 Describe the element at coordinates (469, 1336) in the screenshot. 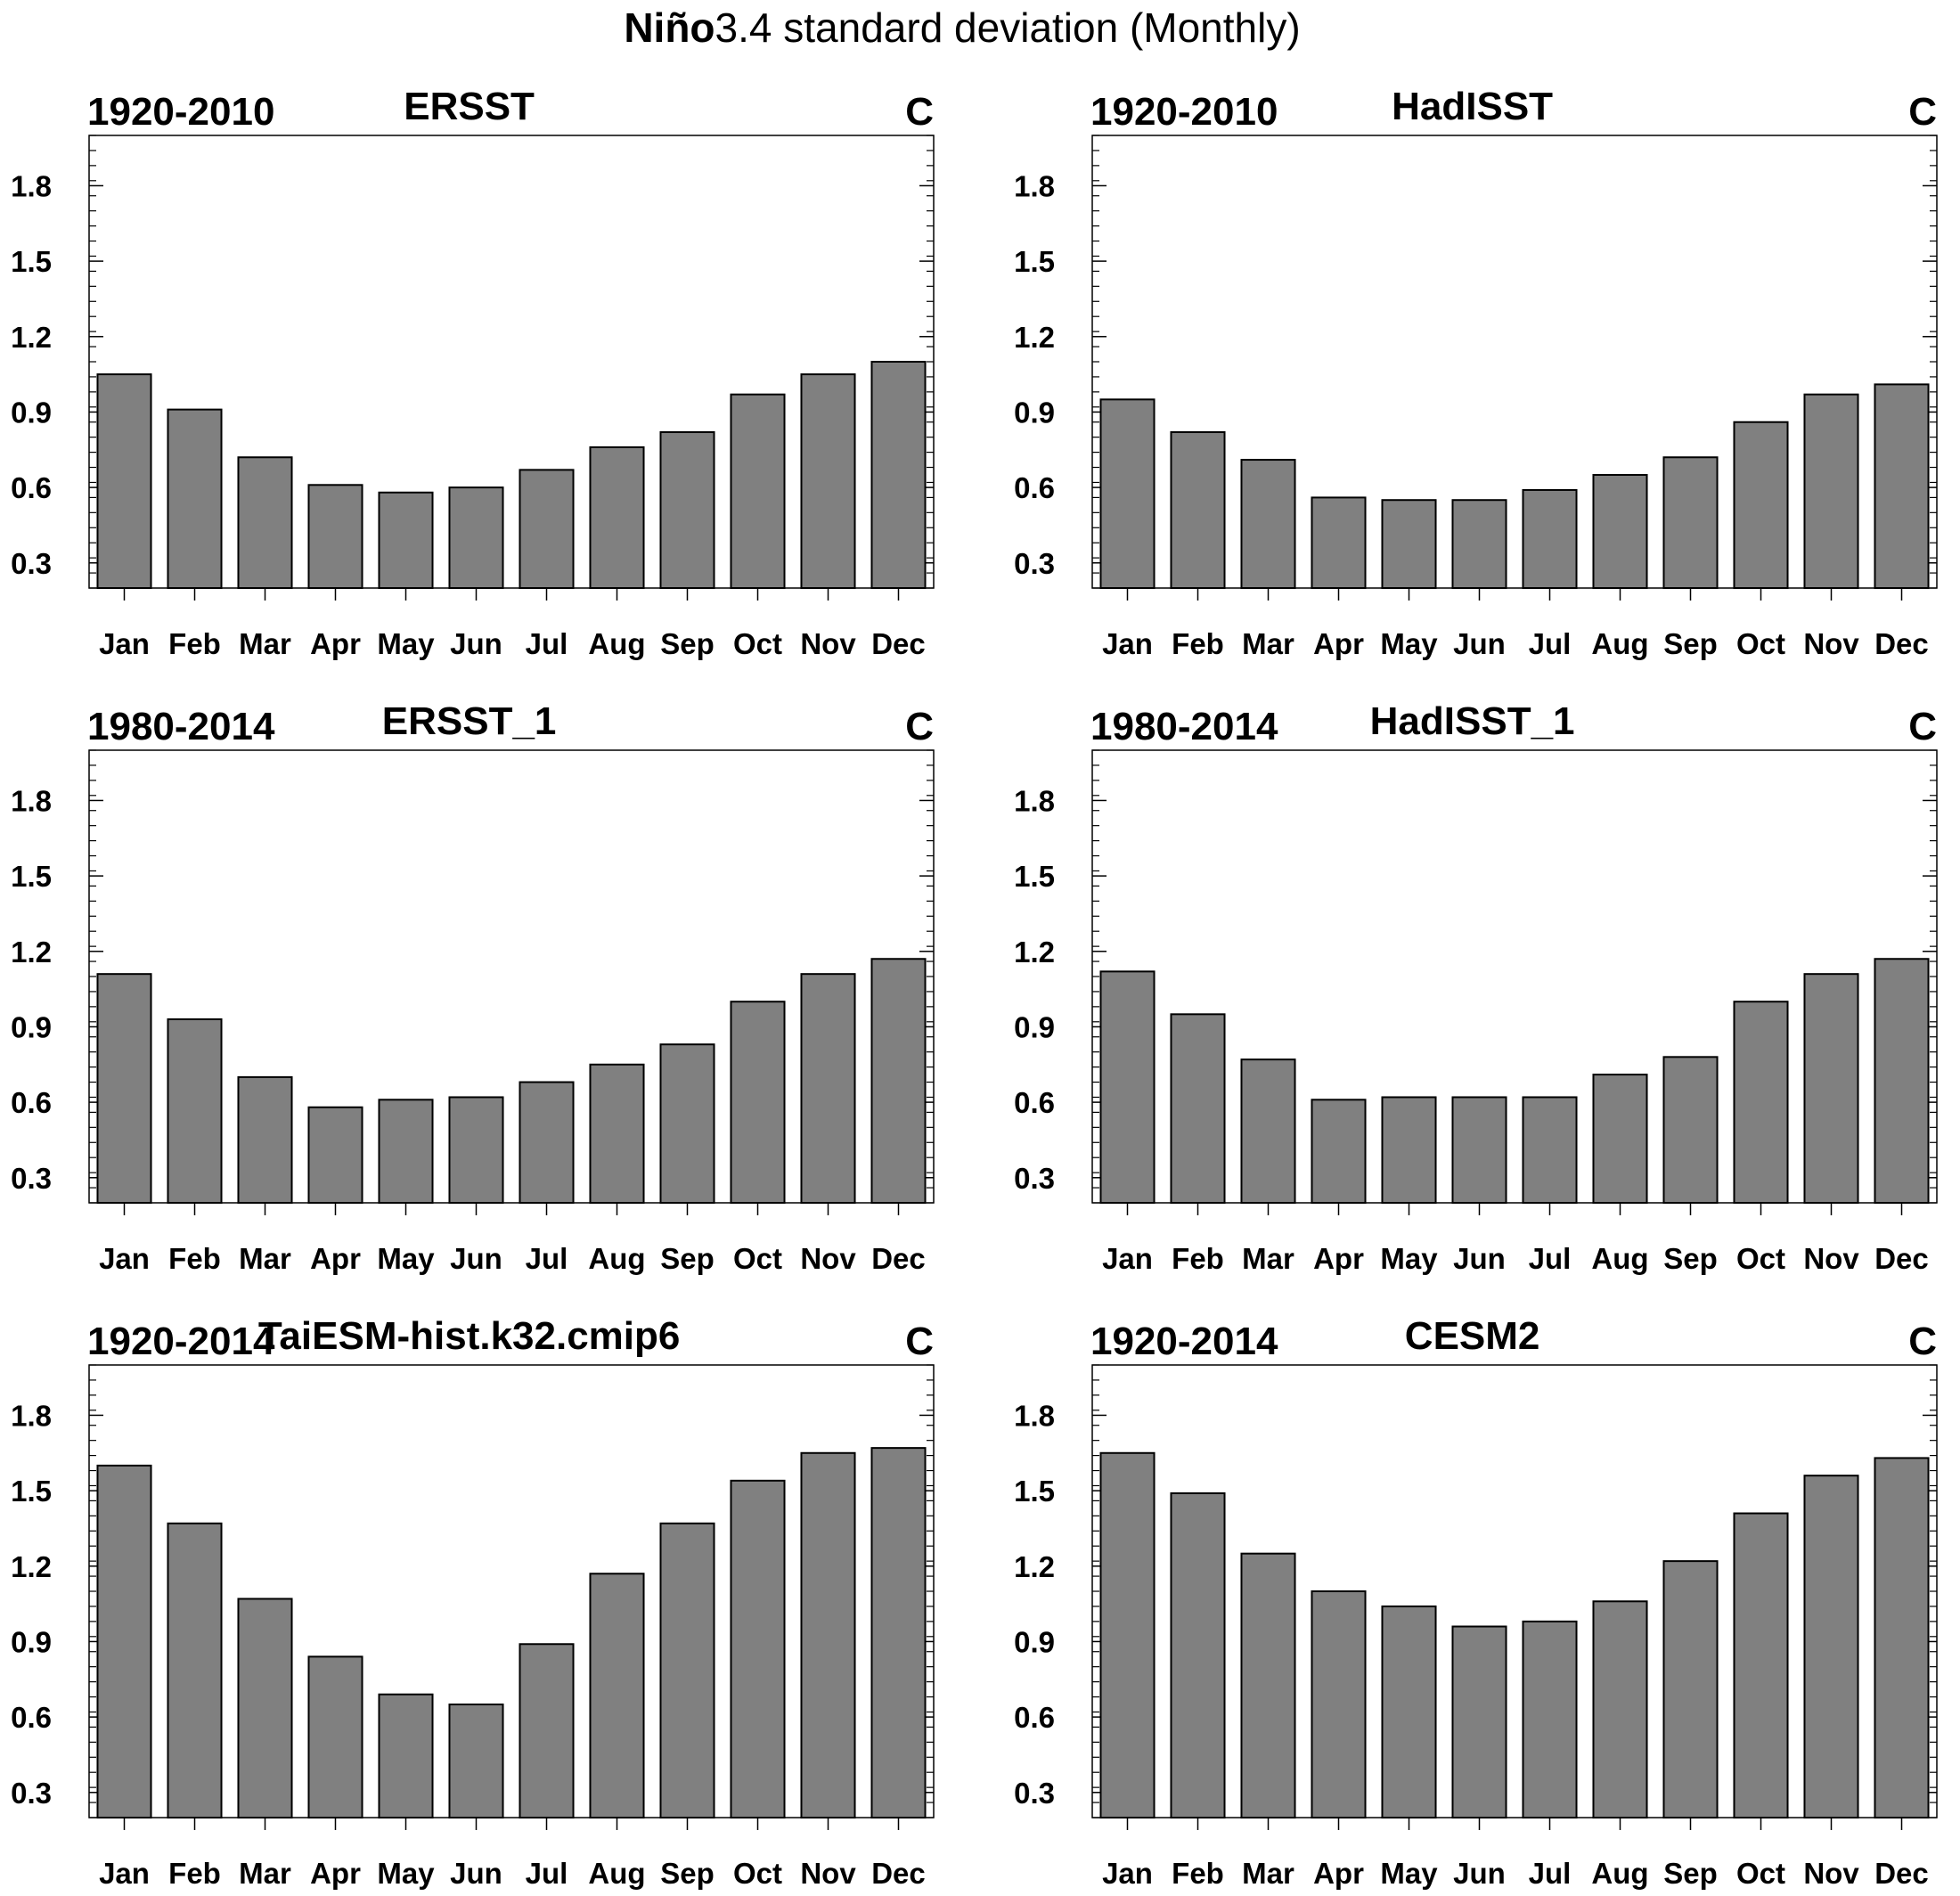

I see `panel-dataset-label: TaiESM-hist.k32.cmip6` at that location.